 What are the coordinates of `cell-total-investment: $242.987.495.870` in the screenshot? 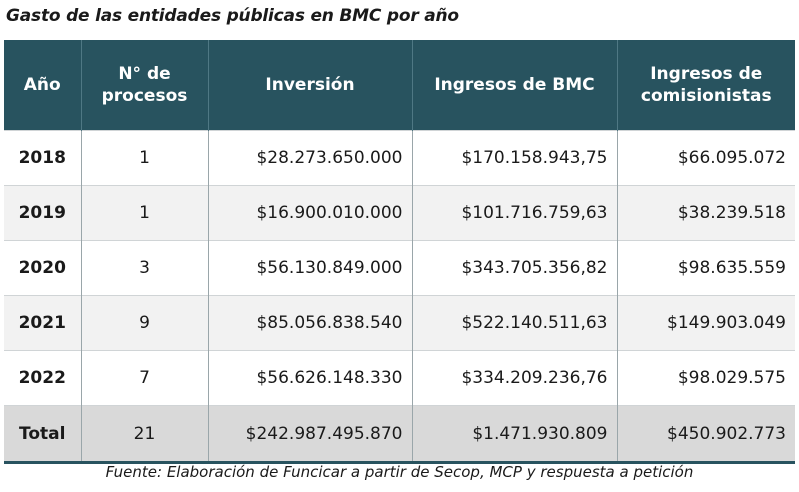 It's located at (309, 434).